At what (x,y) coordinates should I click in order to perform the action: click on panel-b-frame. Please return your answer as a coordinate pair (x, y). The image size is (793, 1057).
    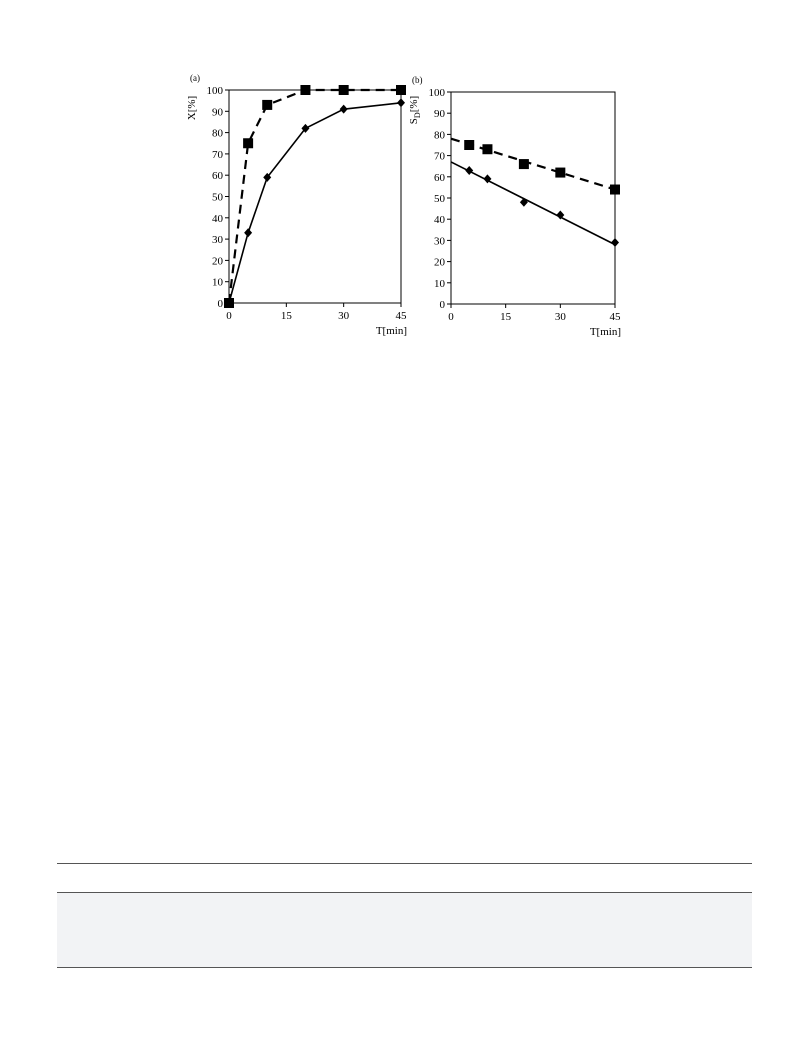
    Looking at the image, I should click on (533, 198).